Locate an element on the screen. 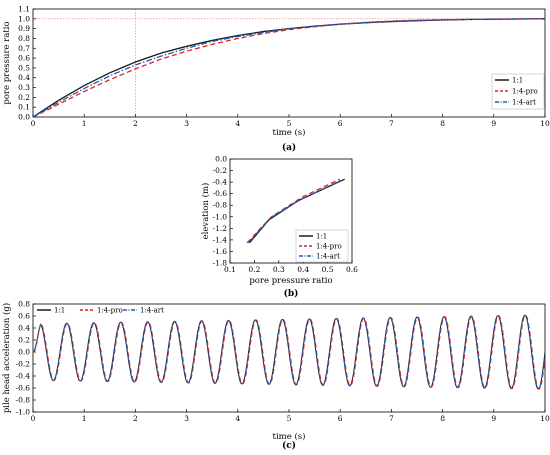 This screenshot has width=550, height=455. y-tick-label: -1.6 is located at coordinates (220, 251).